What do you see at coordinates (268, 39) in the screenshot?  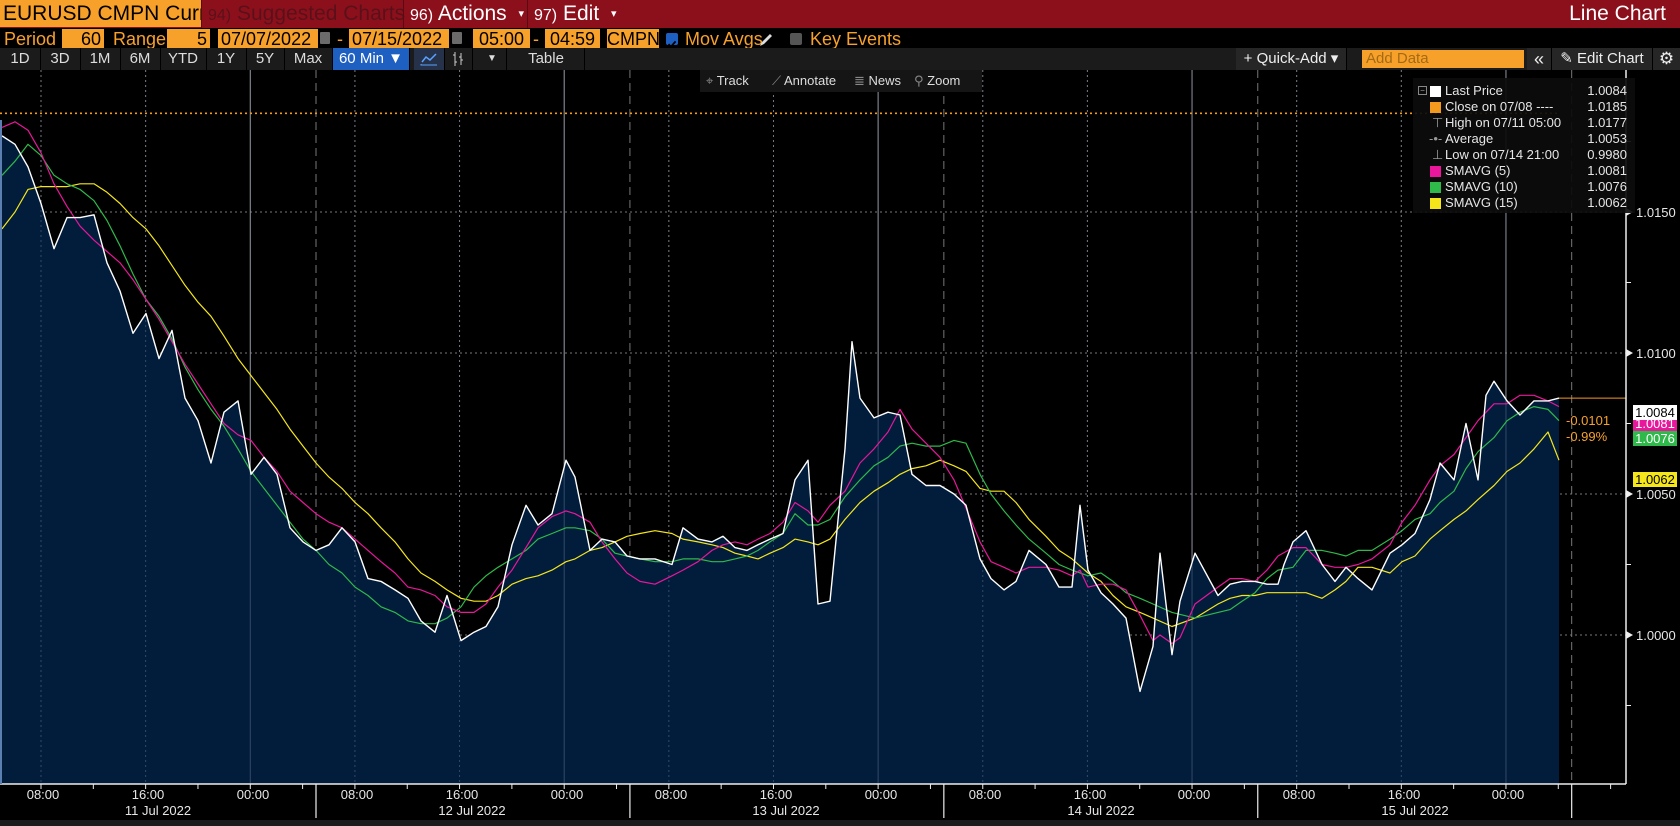 I see `start-date-field: 07/07/2022` at bounding box center [268, 39].